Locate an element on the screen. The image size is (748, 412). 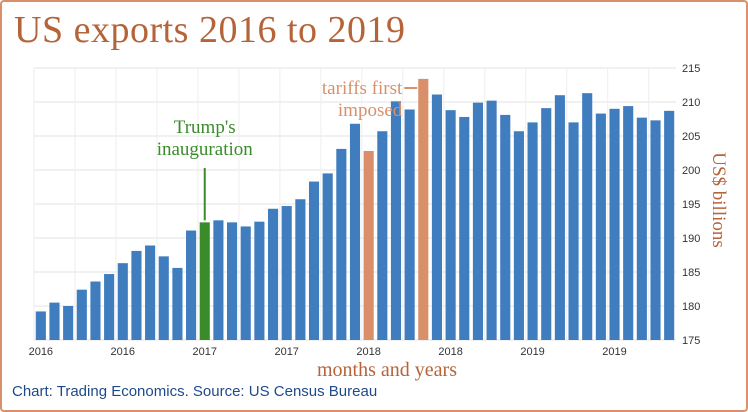
inauguration-label: inauguration is located at coordinates (205, 149).